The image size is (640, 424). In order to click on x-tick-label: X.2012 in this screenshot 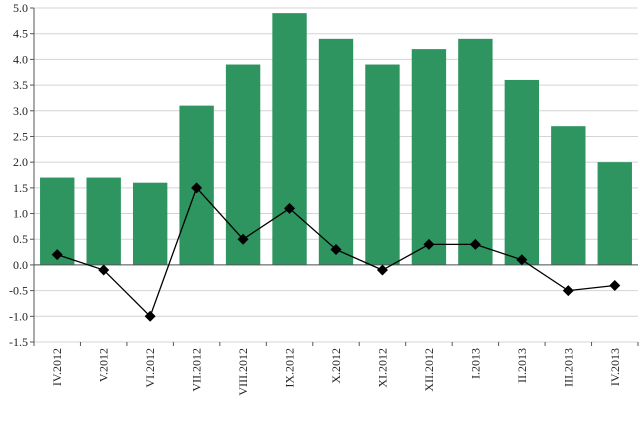, I will do `click(336, 366)`.